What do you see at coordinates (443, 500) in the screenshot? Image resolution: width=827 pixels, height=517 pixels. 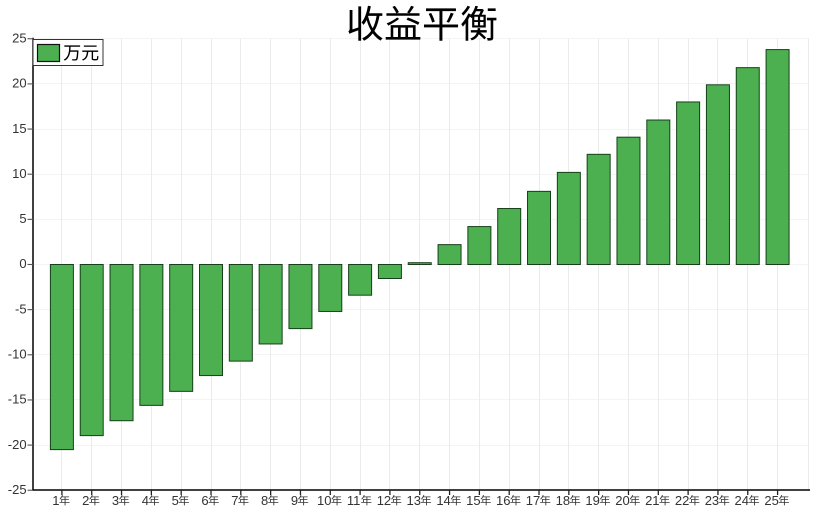 I see `svg-text: 14` at bounding box center [443, 500].